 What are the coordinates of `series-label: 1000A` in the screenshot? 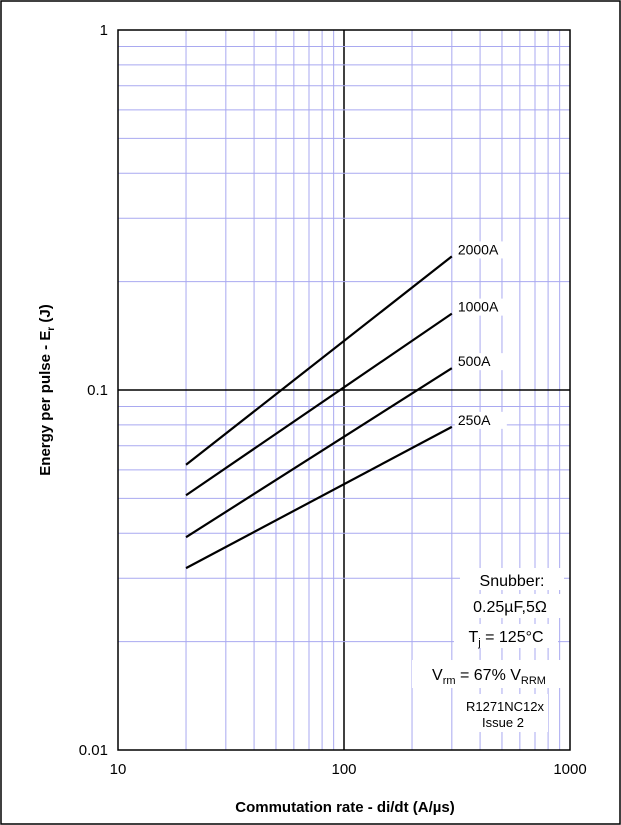 It's located at (478, 307).